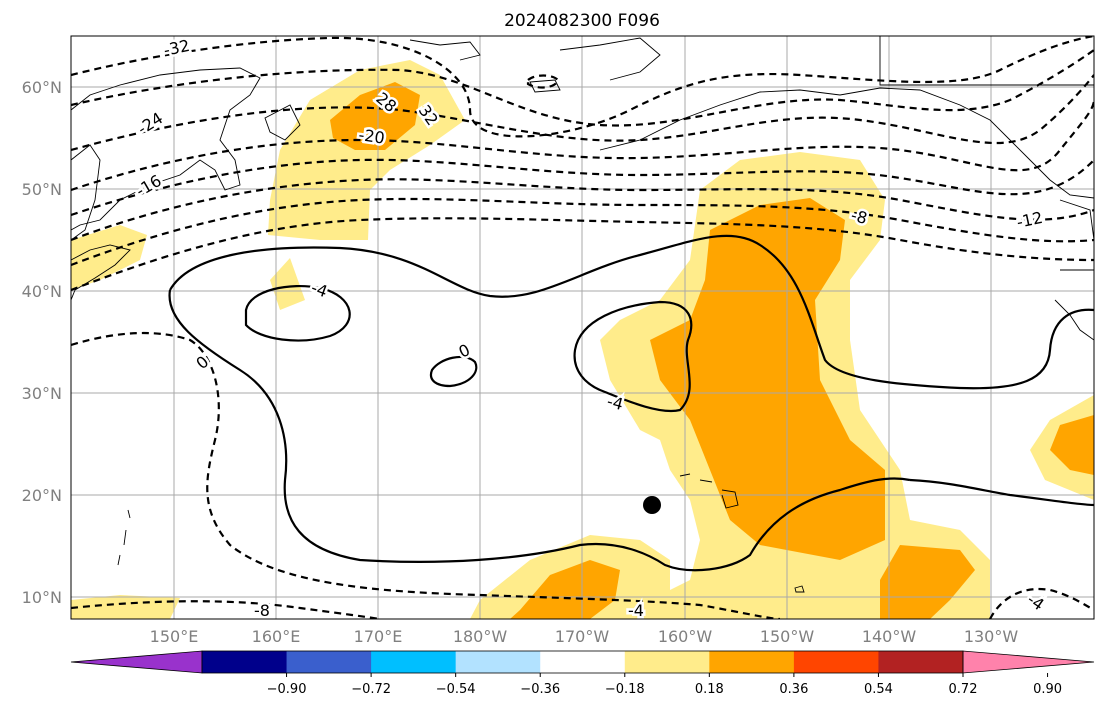 This screenshot has height=712, width=1105. What do you see at coordinates (709, 689) in the screenshot?
I see `colorbar-tick-label: 0.18` at bounding box center [709, 689].